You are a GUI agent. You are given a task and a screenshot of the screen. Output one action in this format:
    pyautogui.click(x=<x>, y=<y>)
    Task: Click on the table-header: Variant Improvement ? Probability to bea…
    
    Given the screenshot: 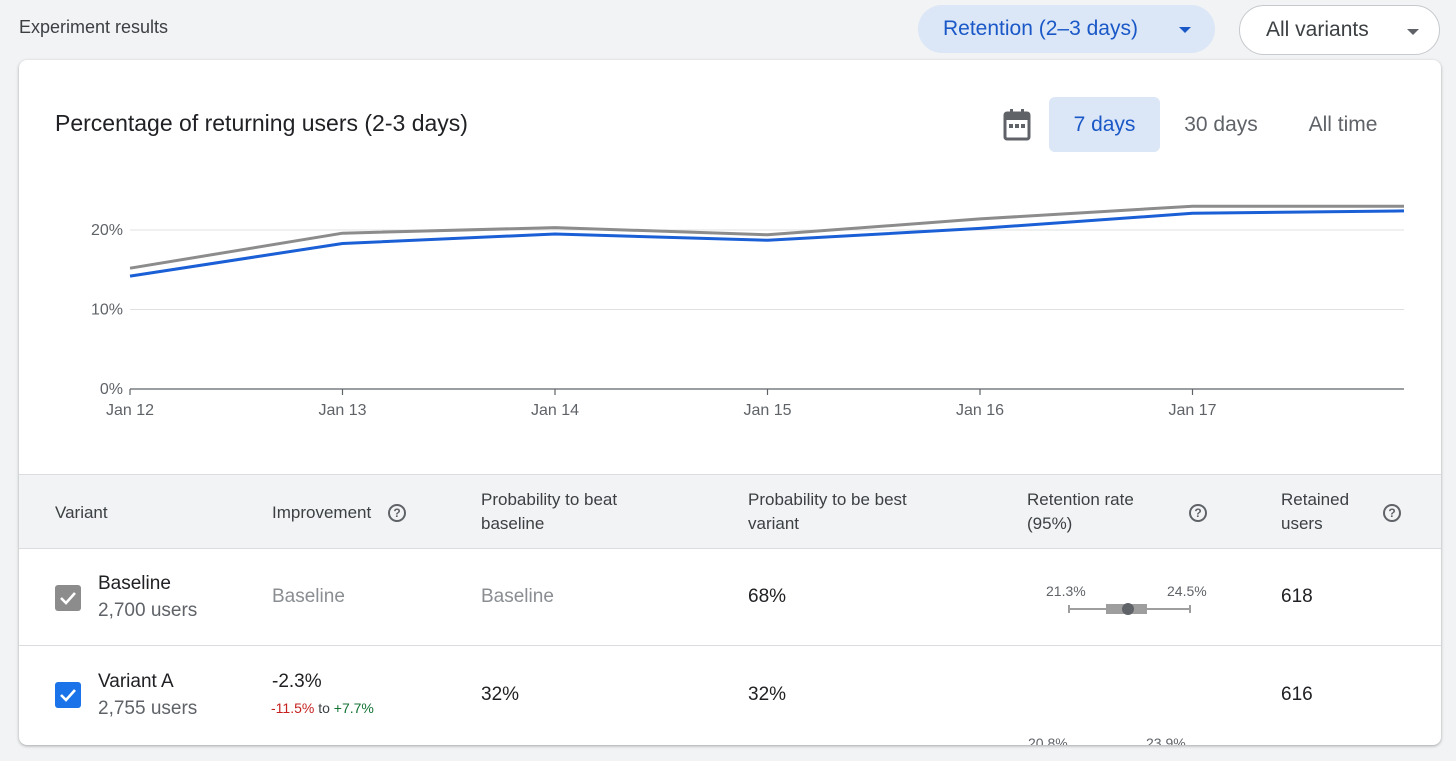 What is the action you would take?
    pyautogui.click(x=730, y=511)
    